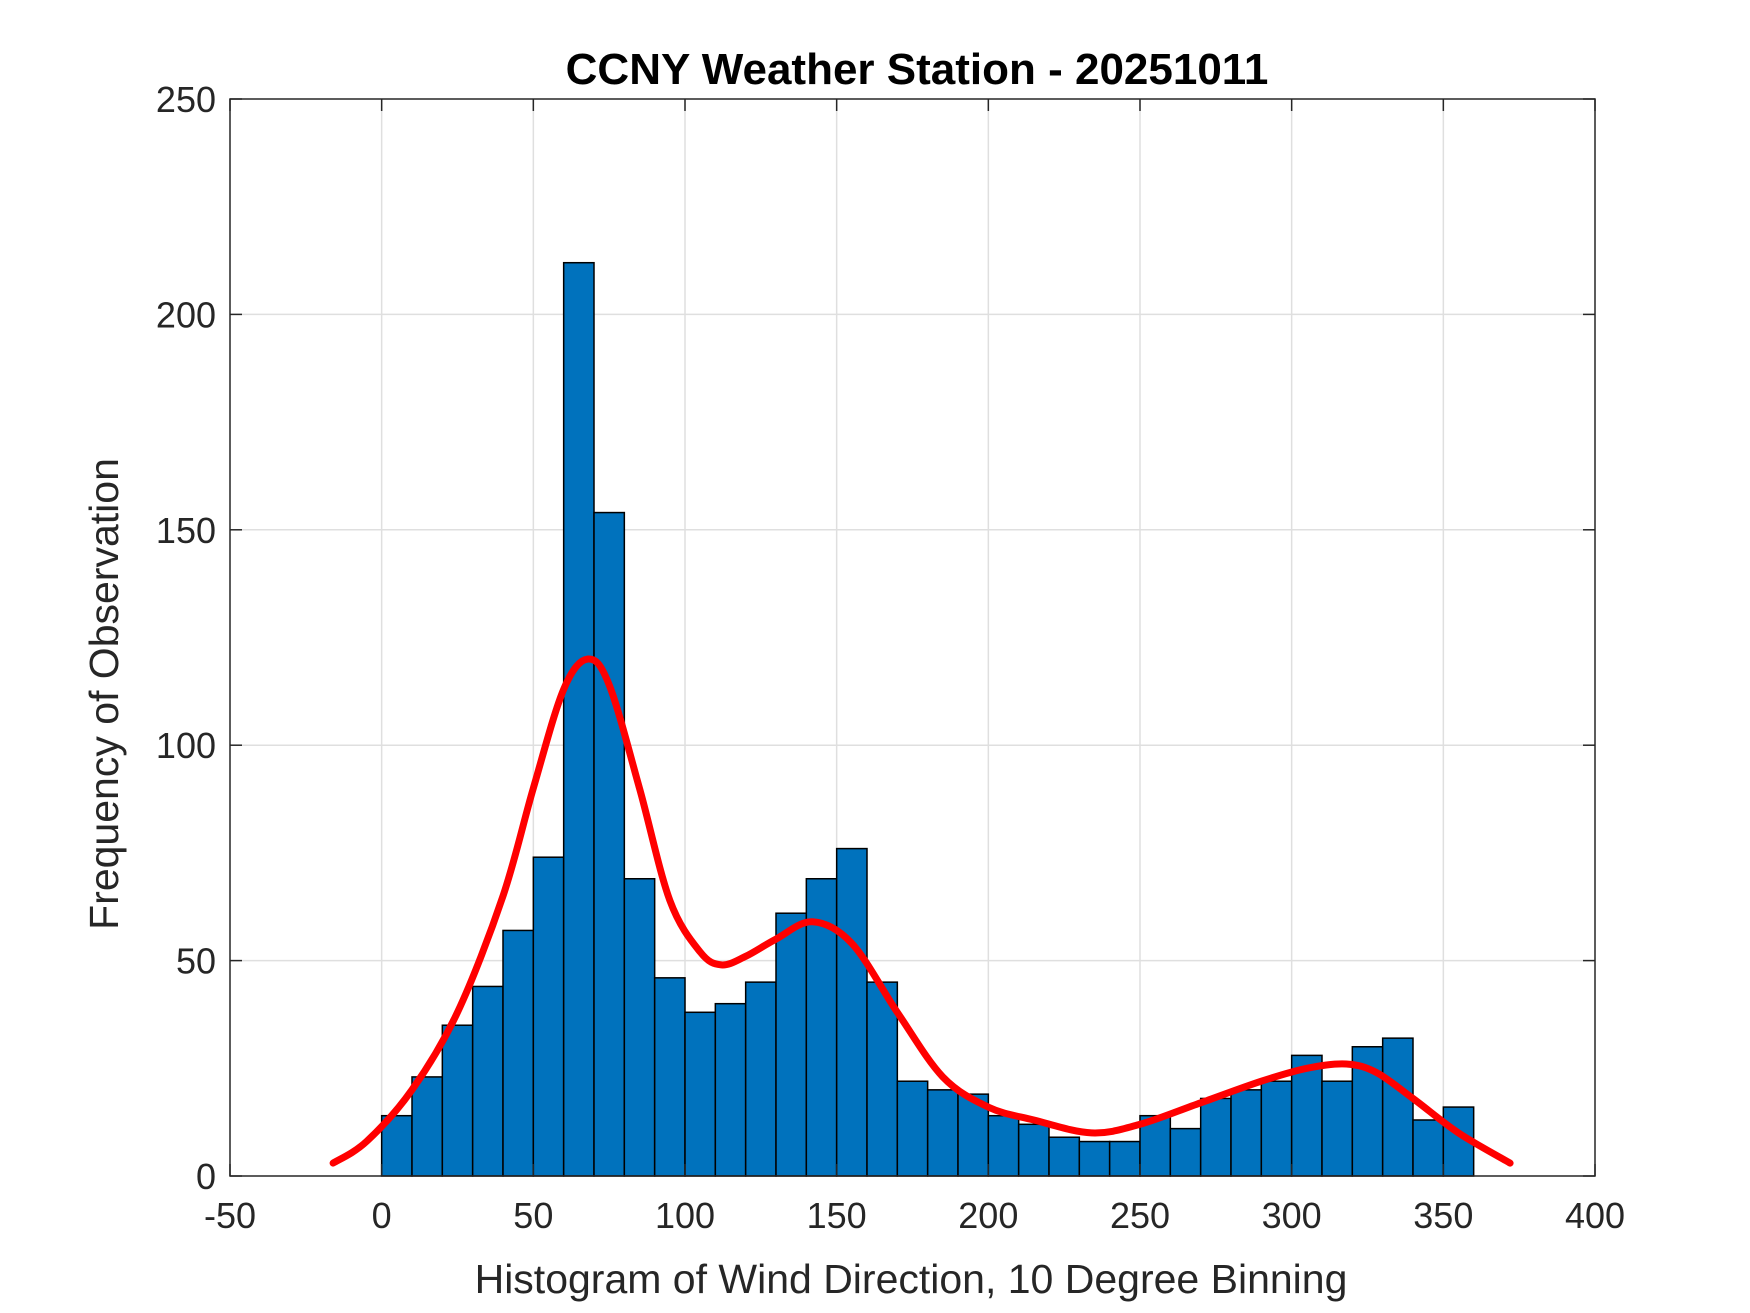 This screenshot has width=1750, height=1313. I want to click on x-tick-label: -50, so click(230, 1215).